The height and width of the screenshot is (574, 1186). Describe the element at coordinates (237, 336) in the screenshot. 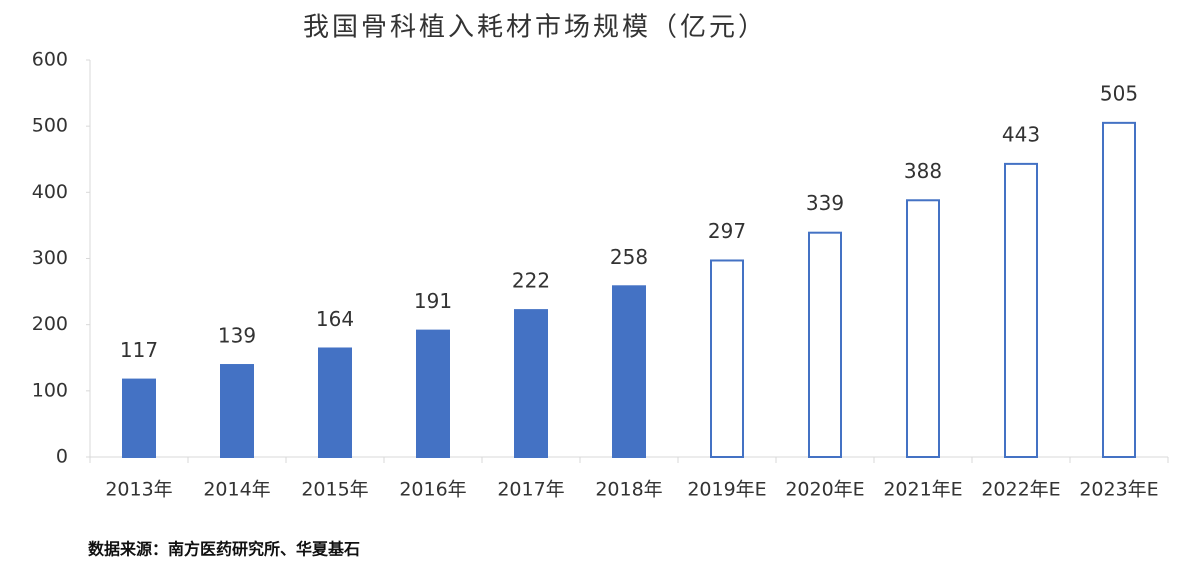

I see `data-label: 139` at that location.